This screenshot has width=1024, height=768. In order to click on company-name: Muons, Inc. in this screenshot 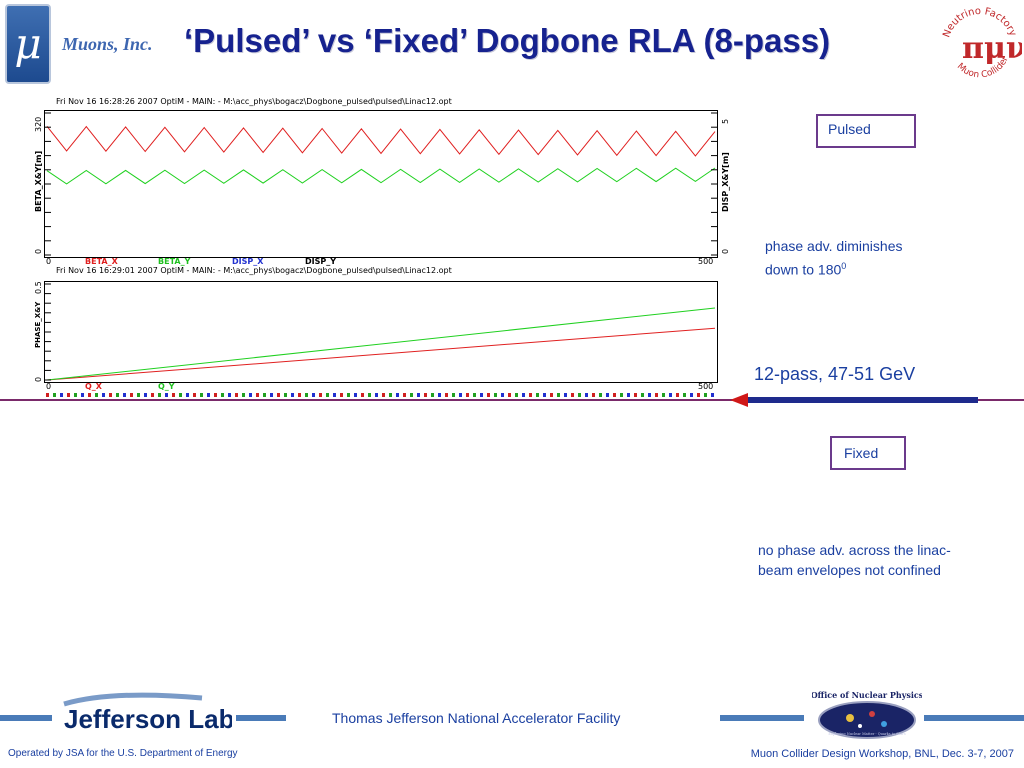, I will do `click(107, 44)`.